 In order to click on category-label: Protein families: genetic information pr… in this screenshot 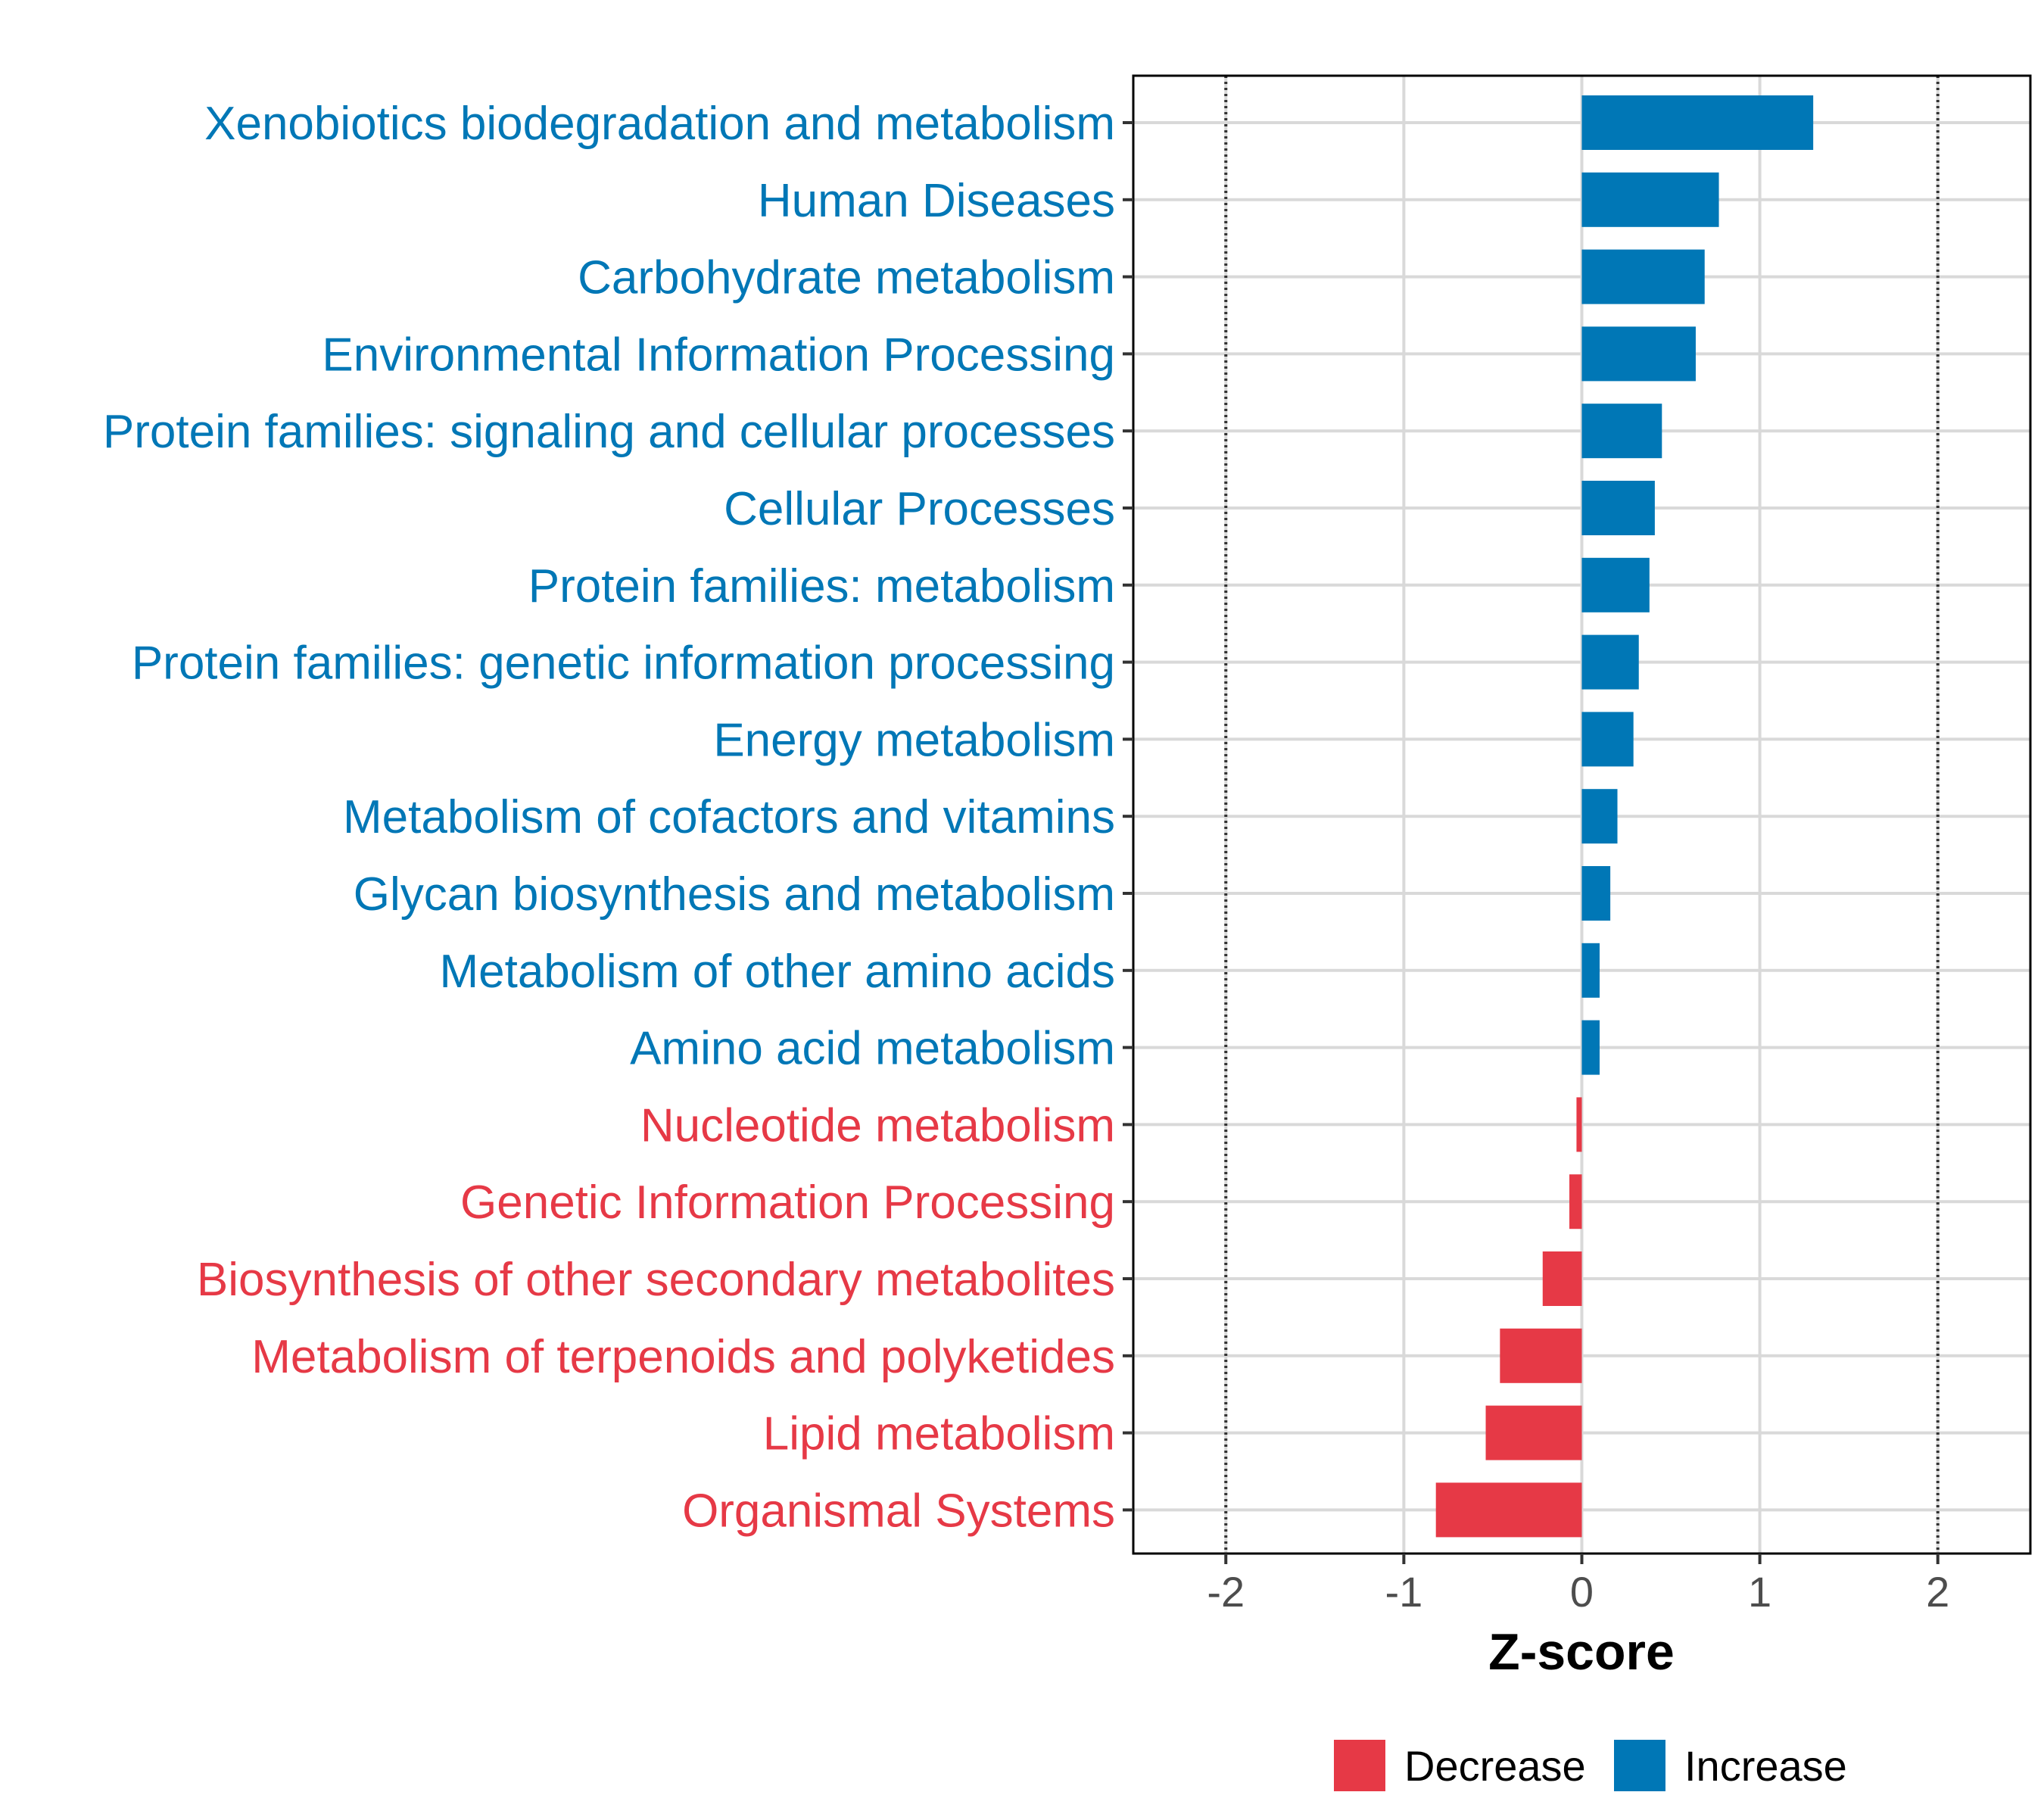, I will do `click(623, 663)`.